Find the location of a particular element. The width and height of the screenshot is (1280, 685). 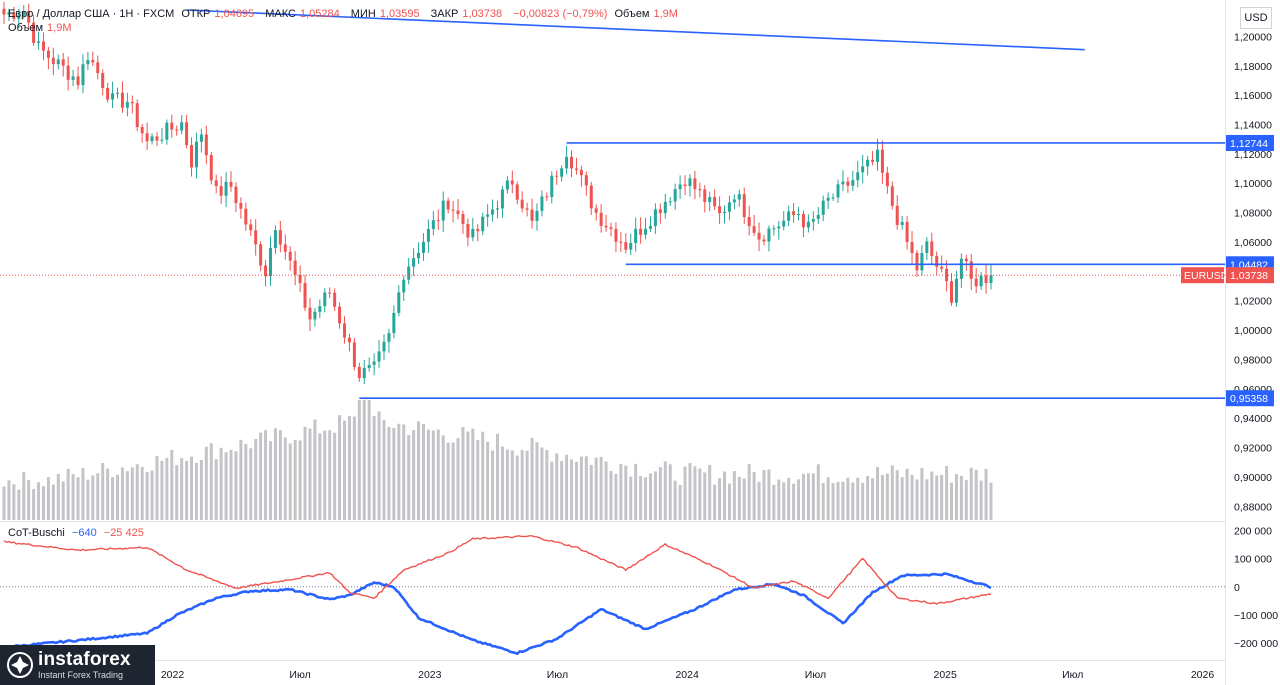

price-tick-label: 0,88000 is located at coordinates (1253, 507).